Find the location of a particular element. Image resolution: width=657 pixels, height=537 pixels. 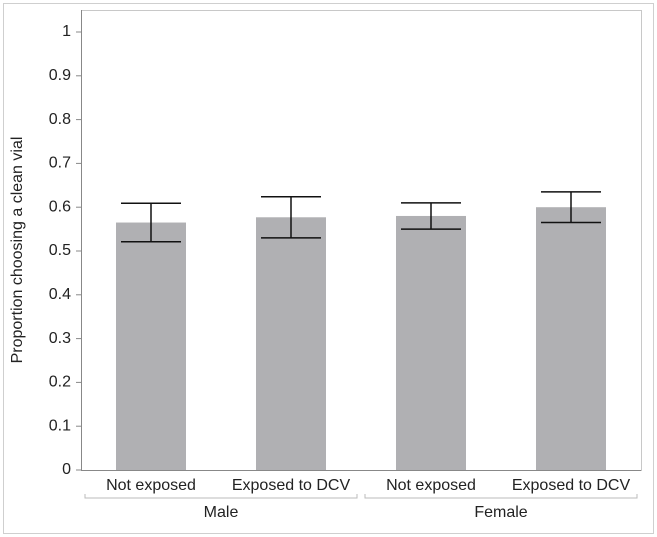

y-tick-label: 0.9 is located at coordinates (60, 75).